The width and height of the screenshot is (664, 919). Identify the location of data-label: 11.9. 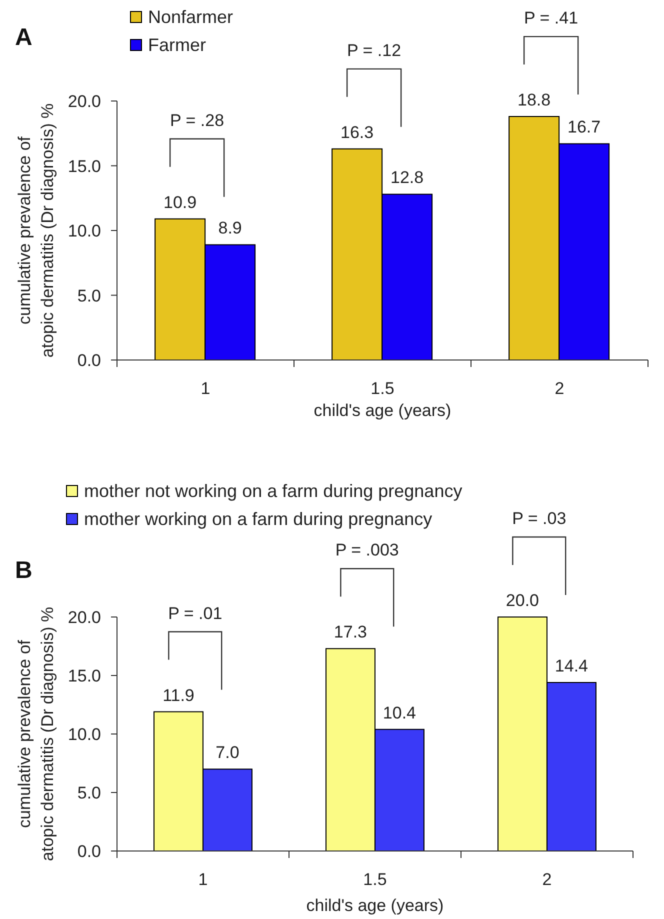
(178, 694).